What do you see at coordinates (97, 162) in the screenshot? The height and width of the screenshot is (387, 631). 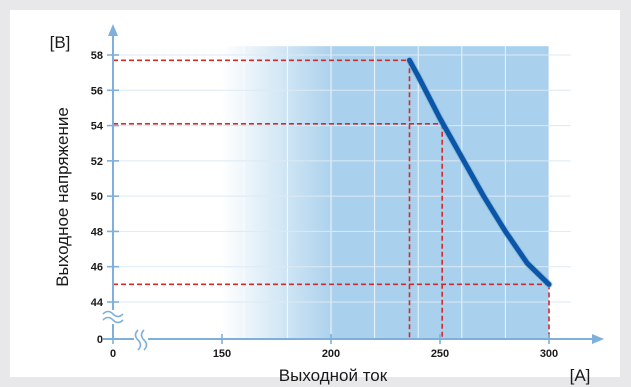 I see `y-tick-label: 52` at bounding box center [97, 162].